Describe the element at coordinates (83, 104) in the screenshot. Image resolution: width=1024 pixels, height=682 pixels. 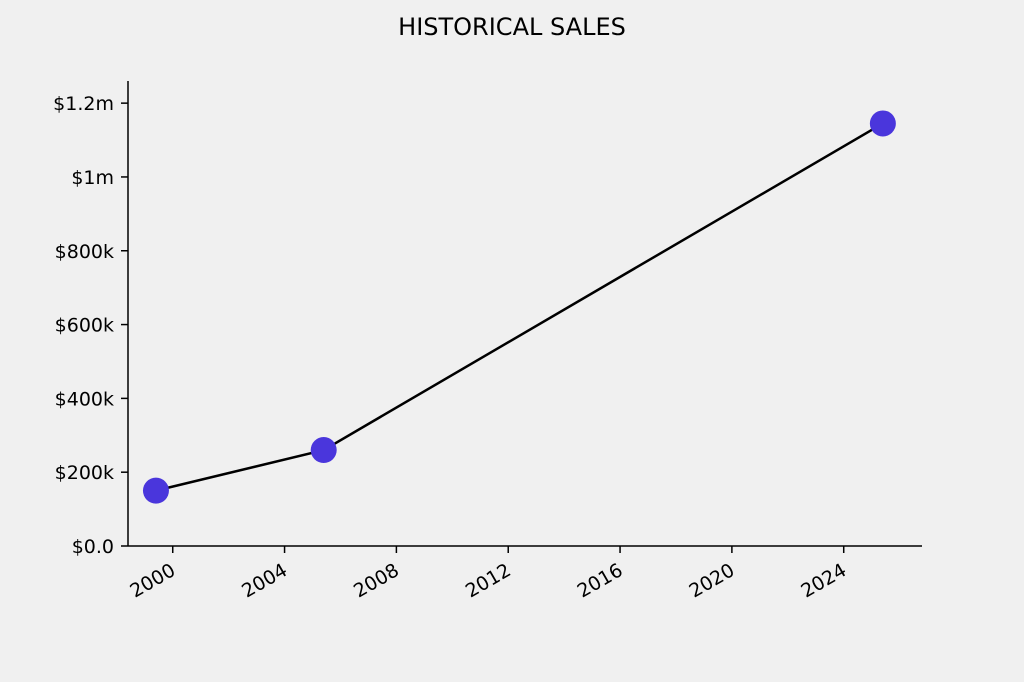
I see `y-tick-label: $1.2m` at that location.